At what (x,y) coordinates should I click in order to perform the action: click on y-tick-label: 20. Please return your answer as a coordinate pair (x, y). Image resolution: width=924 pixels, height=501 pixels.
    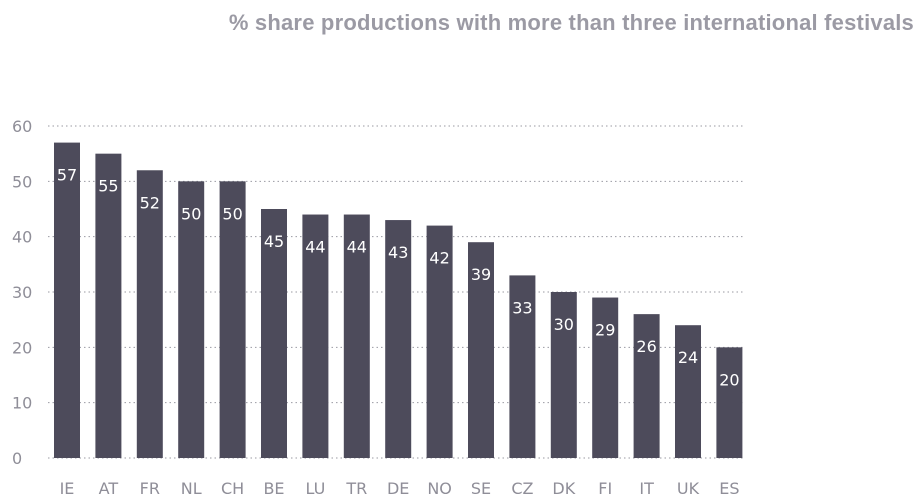
    Looking at the image, I should click on (22, 347).